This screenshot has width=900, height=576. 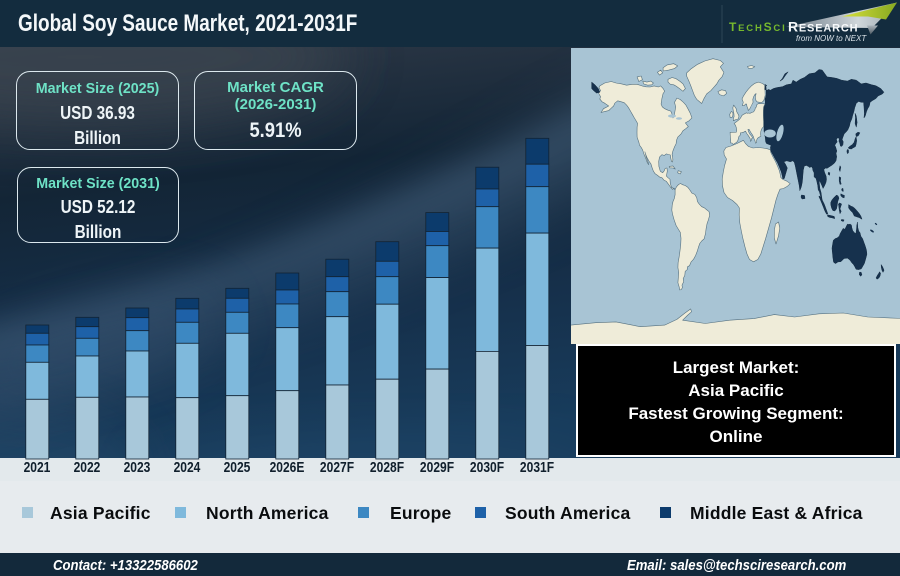 What do you see at coordinates (758, 27) in the screenshot?
I see `svg-text: TECHSCI` at bounding box center [758, 27].